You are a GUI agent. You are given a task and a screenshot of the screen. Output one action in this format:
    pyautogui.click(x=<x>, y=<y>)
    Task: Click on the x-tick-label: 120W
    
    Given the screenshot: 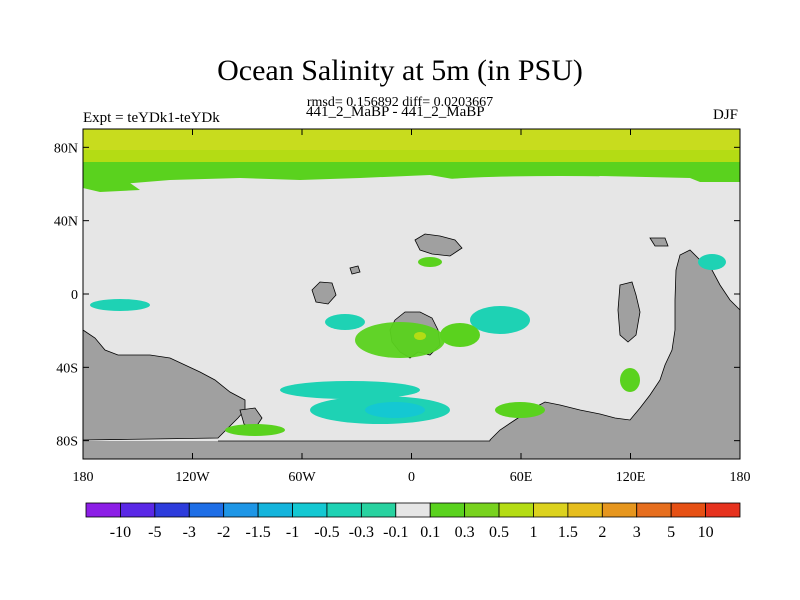 What is the action you would take?
    pyautogui.click(x=192, y=477)
    